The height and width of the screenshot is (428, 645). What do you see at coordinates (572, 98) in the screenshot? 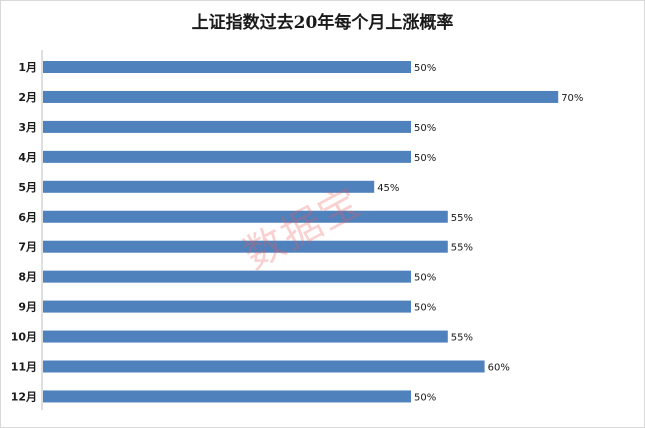
I see `value-label: 70%` at bounding box center [572, 98].